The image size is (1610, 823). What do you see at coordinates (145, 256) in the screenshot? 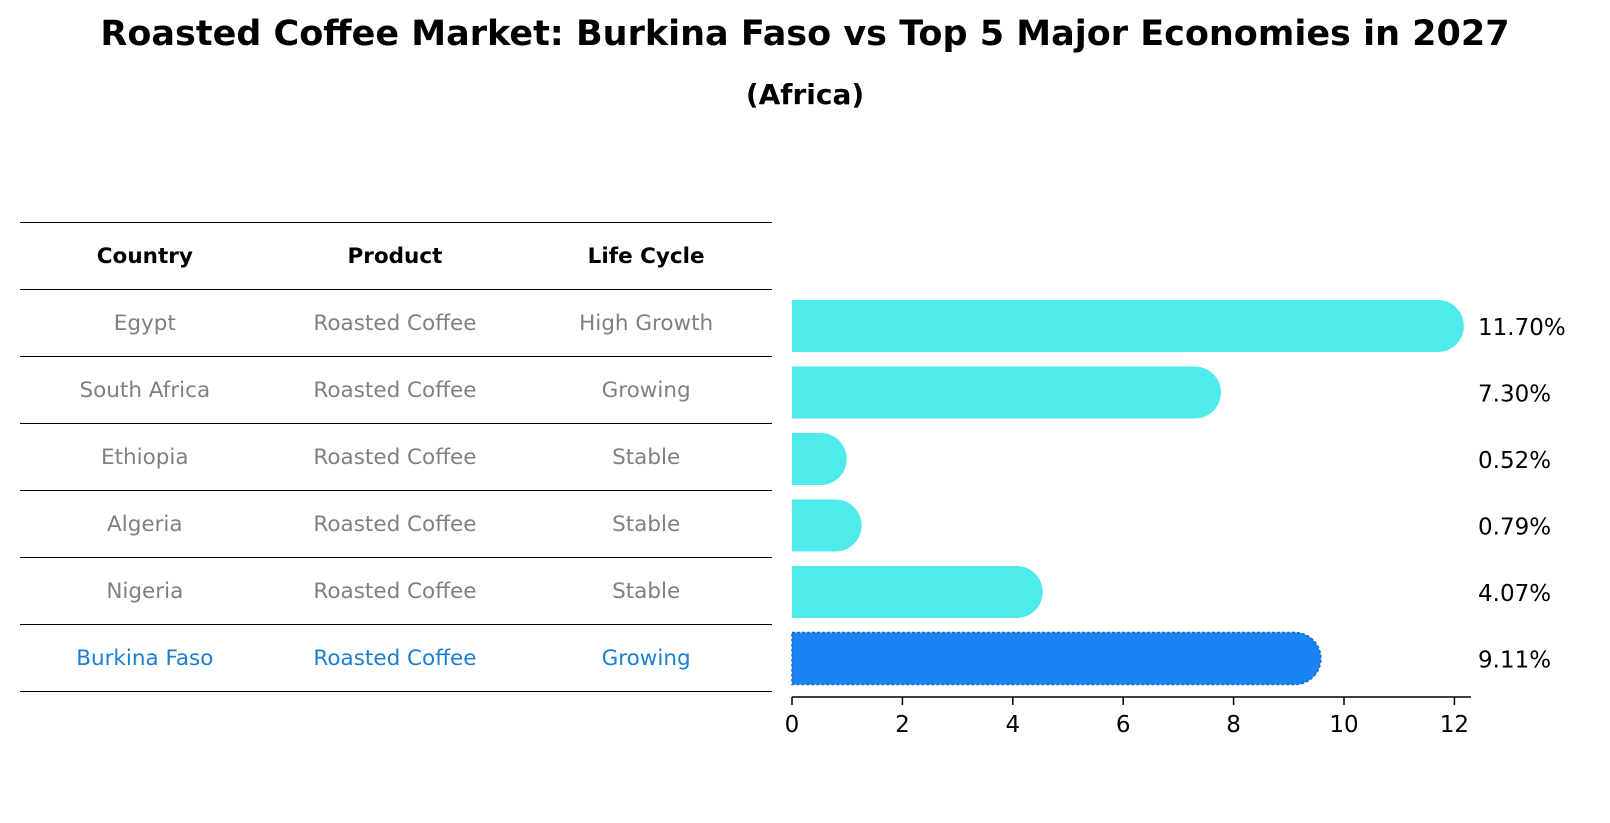
I see `header-country: Country` at bounding box center [145, 256].